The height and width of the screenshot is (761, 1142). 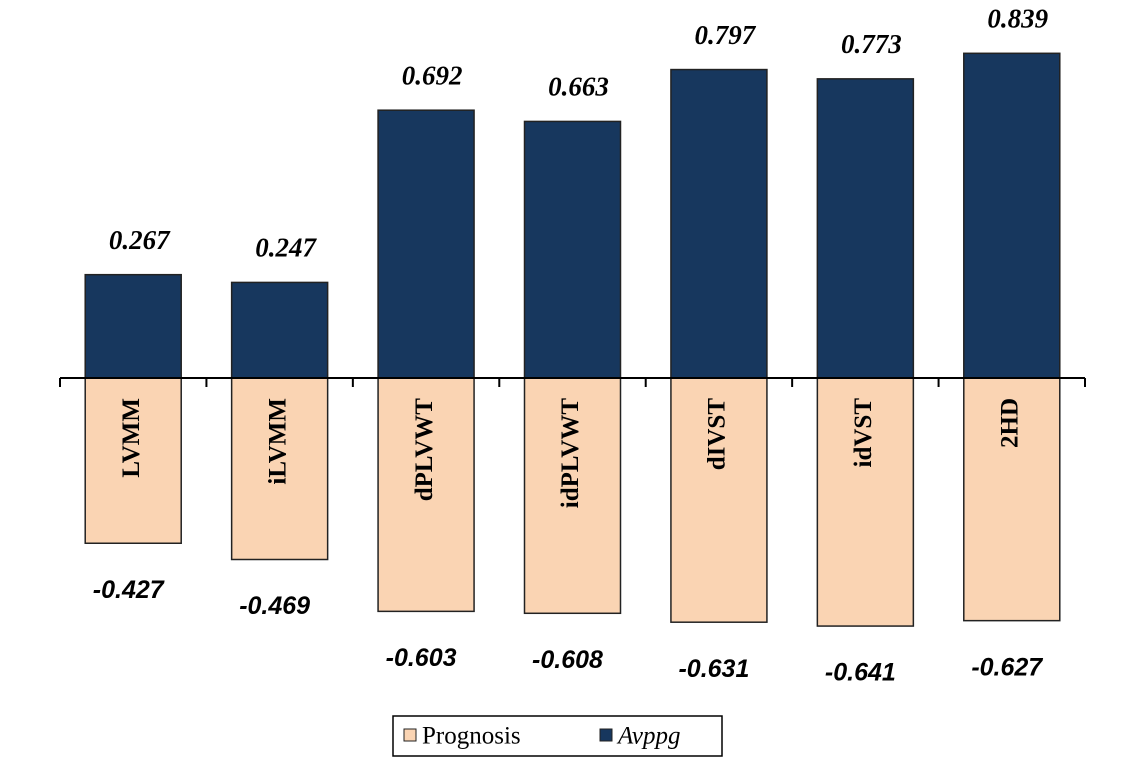 What do you see at coordinates (871, 44) in the screenshot?
I see `value-label: 0.773` at bounding box center [871, 44].